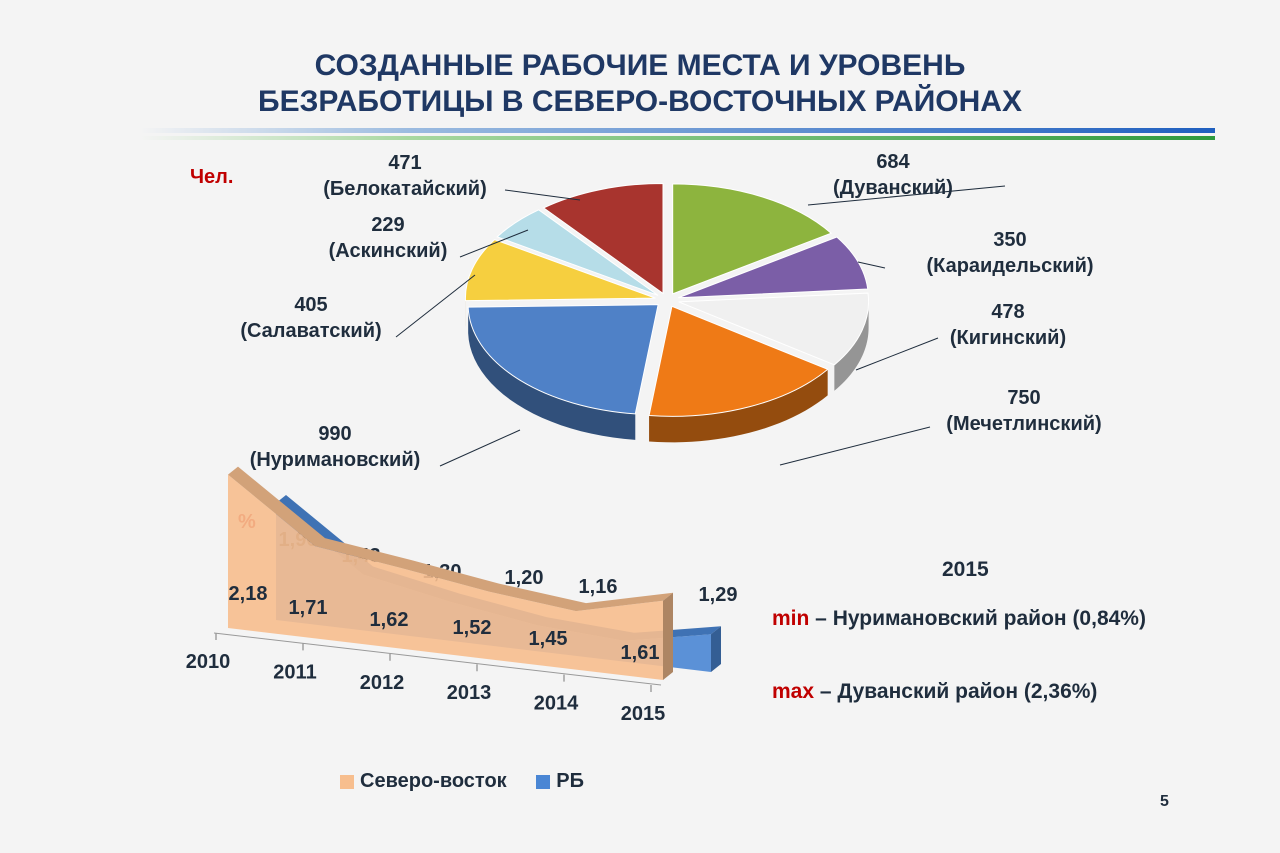 The width and height of the screenshot is (1280, 853). I want to click on x-tick-label: 2014, so click(556, 704).